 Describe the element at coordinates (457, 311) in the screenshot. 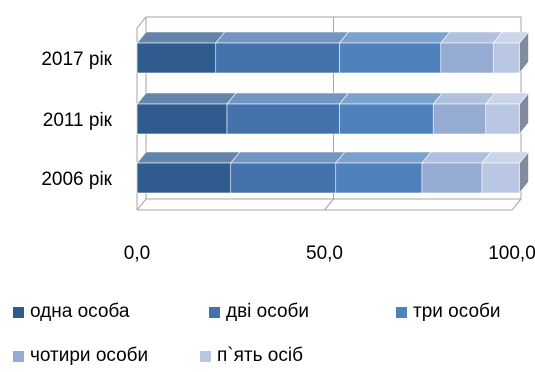

I see `legend-label: три особи` at that location.